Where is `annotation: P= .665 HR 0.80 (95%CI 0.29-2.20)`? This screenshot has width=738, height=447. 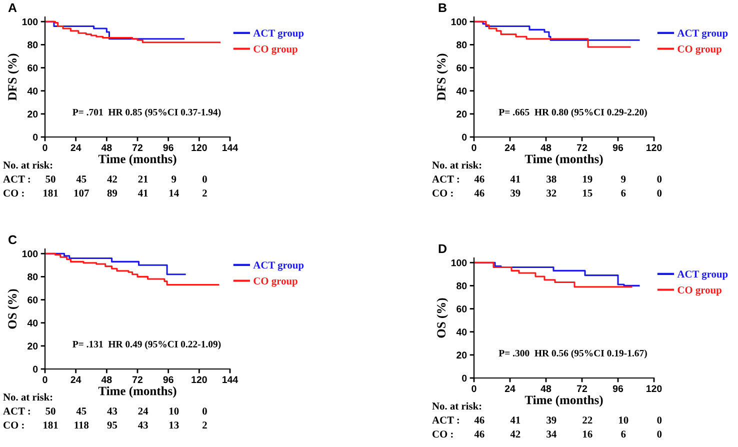
annotation: P= .665 HR 0.80 (95%CI 0.29-2.20) is located at coordinates (572, 113).